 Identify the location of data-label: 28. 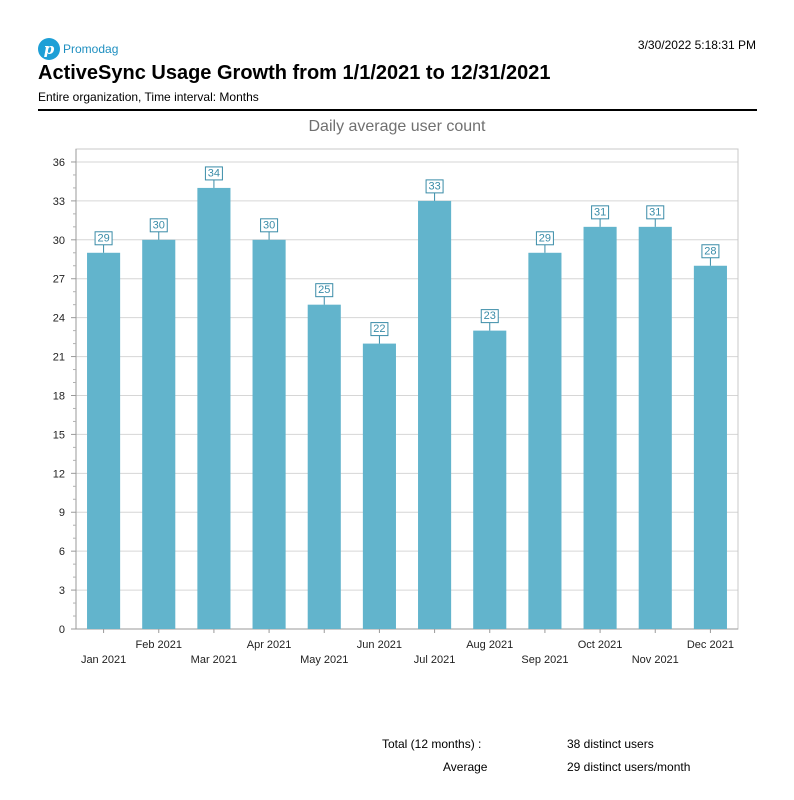
(710, 251).